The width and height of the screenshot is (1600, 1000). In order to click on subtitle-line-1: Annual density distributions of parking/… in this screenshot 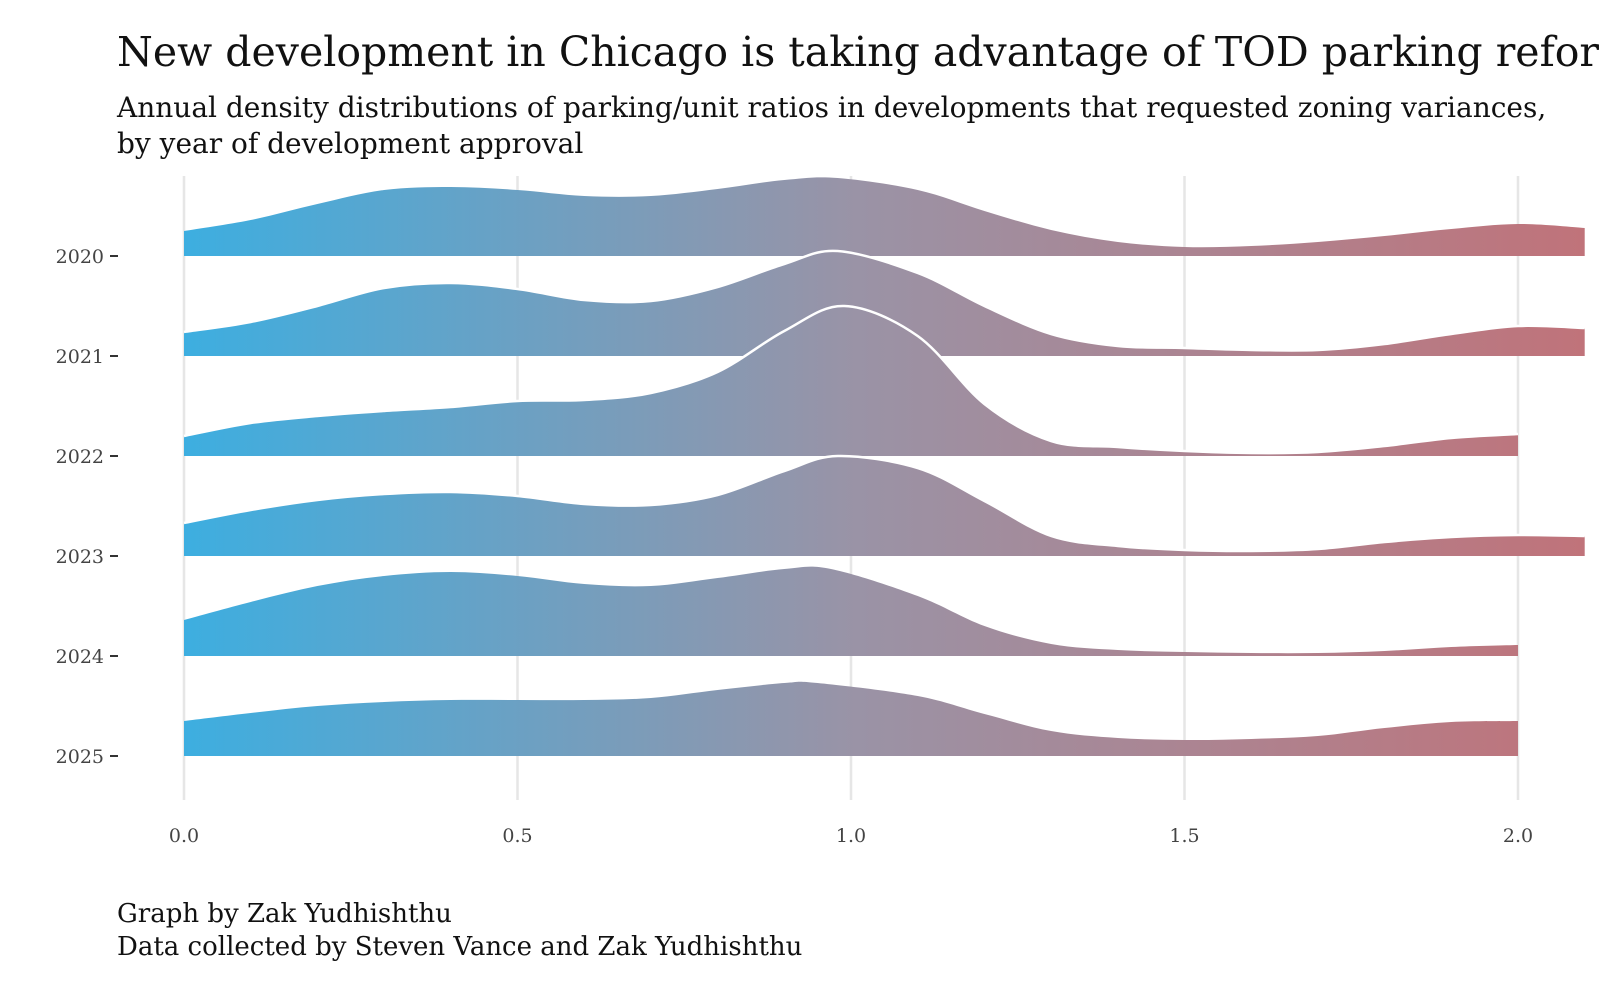, I will do `click(832, 107)`.